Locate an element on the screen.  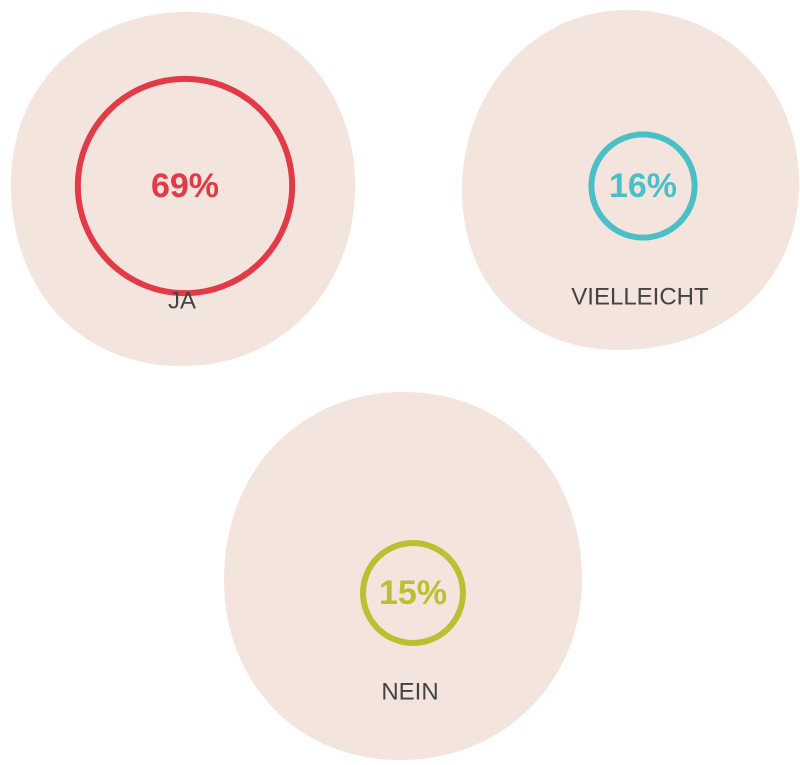
category-label: NEIN is located at coordinates (409, 691).